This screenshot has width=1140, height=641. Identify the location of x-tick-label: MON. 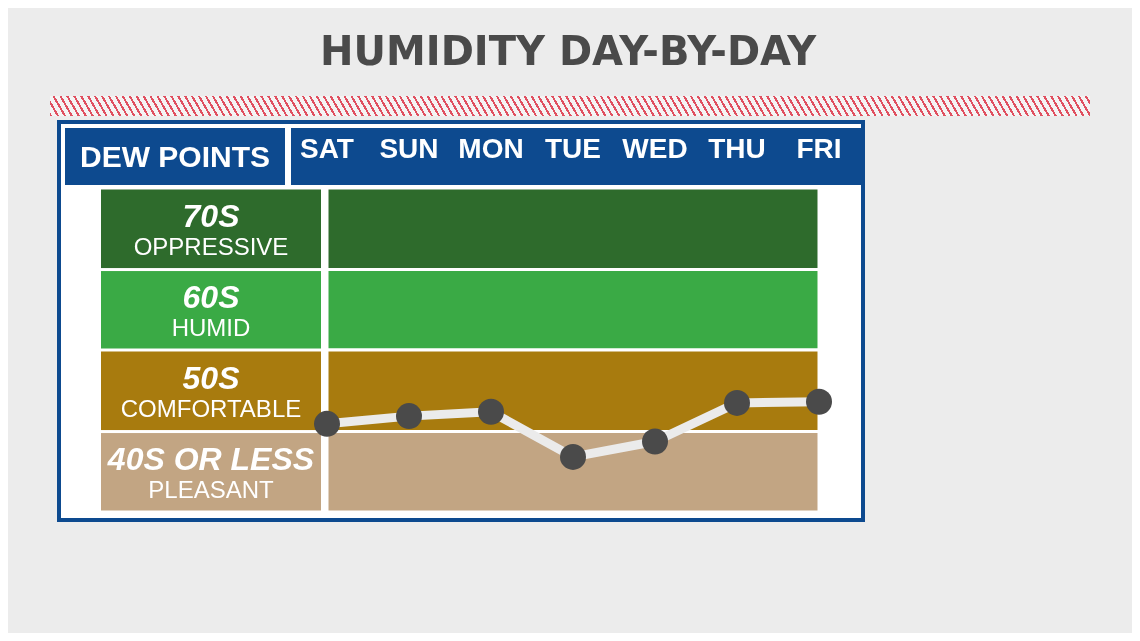
(491, 148).